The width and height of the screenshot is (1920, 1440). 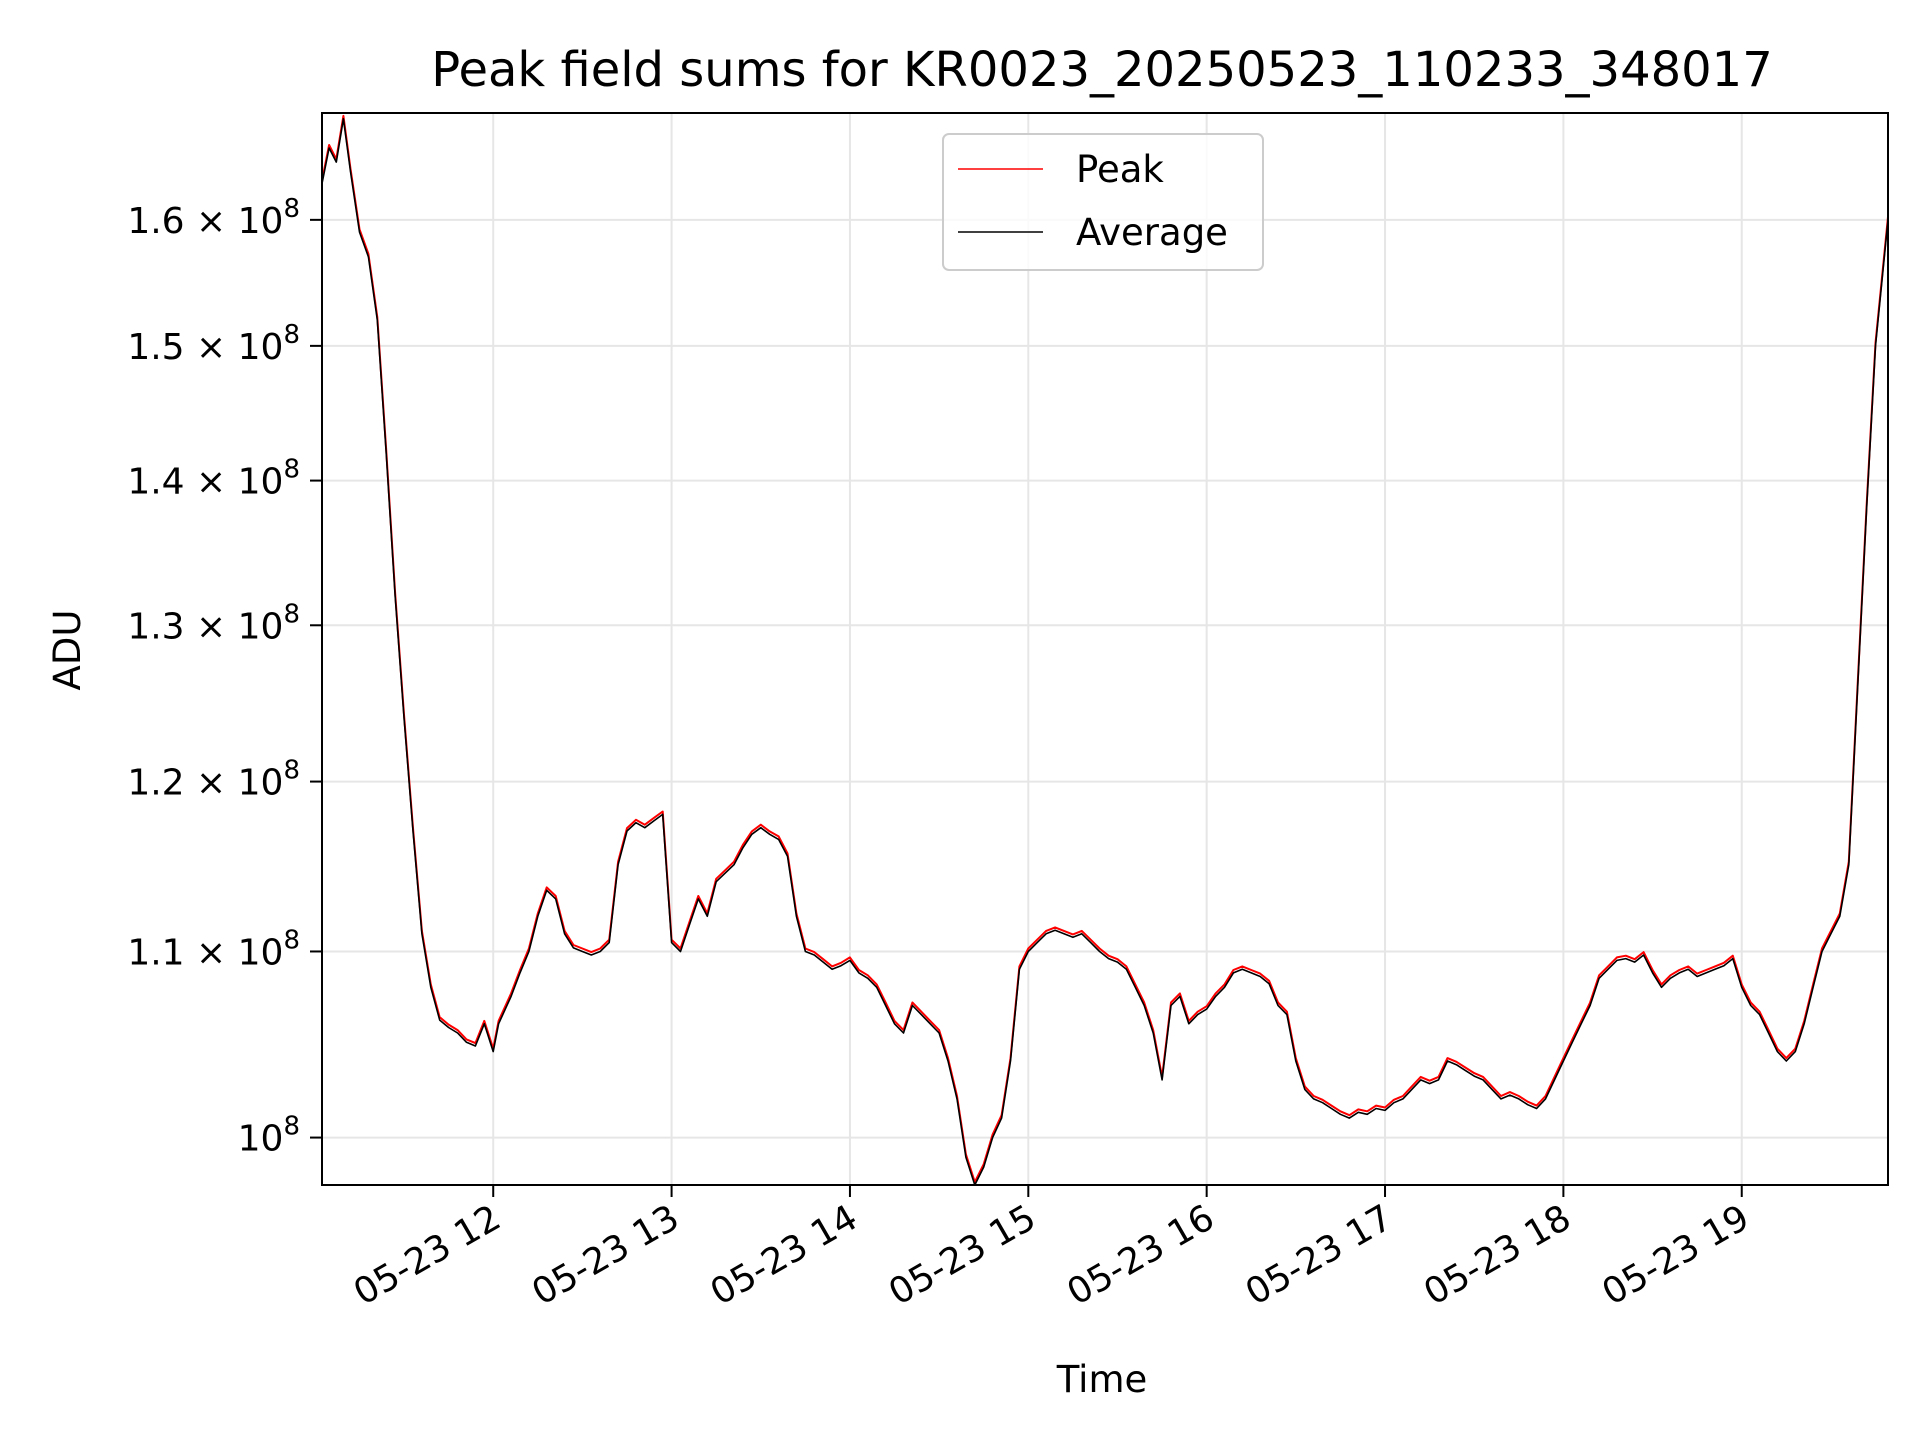 What do you see at coordinates (269, 1136) in the screenshot?
I see `y-tick-label: 108` at bounding box center [269, 1136].